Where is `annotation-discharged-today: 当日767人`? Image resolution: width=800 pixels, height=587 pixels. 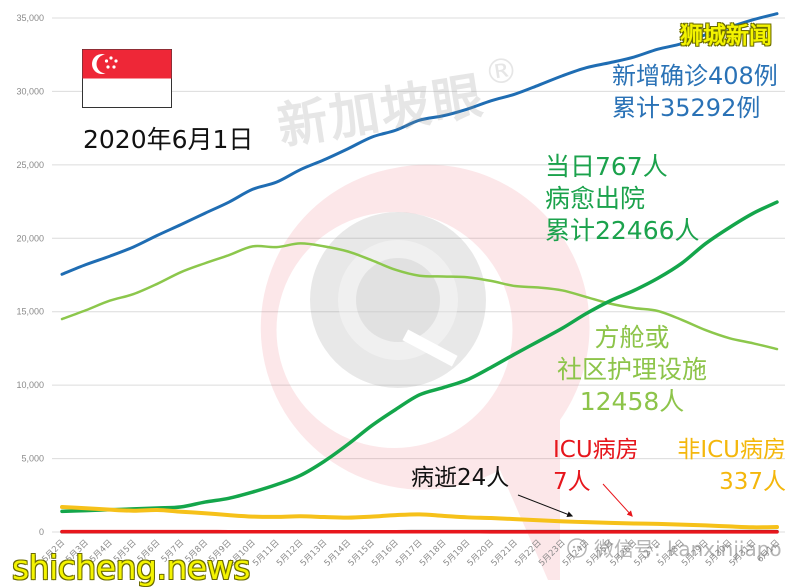 annotation-discharged-today: 当日767人 is located at coordinates (622, 170).